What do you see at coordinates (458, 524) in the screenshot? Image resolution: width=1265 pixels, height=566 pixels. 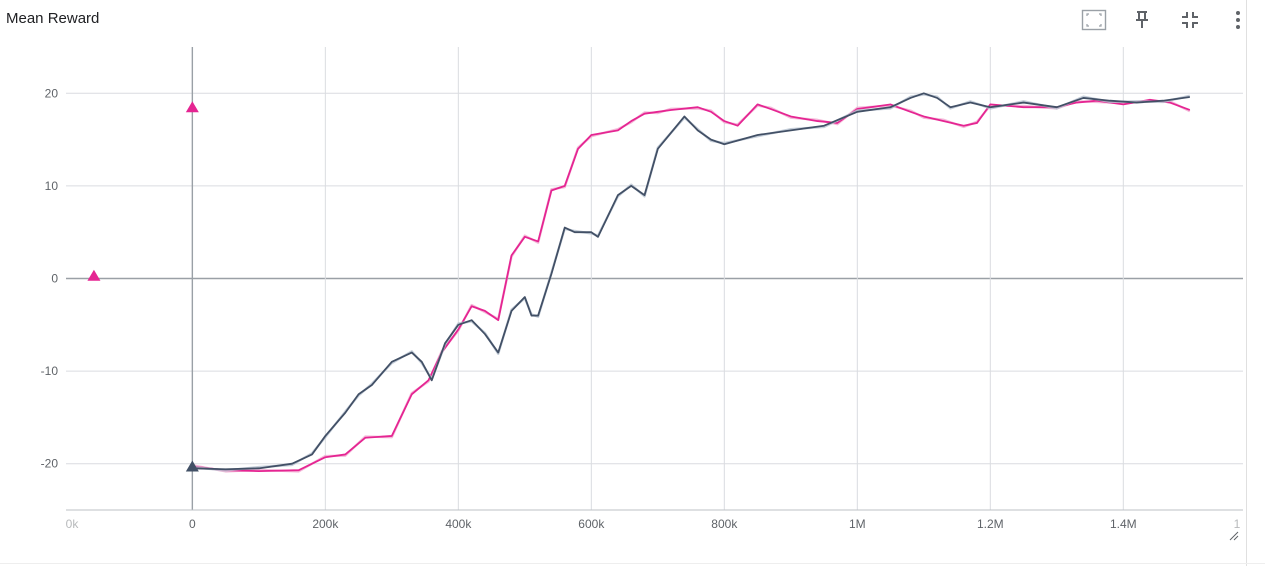 I see `x-tick-label: 400k` at bounding box center [458, 524].